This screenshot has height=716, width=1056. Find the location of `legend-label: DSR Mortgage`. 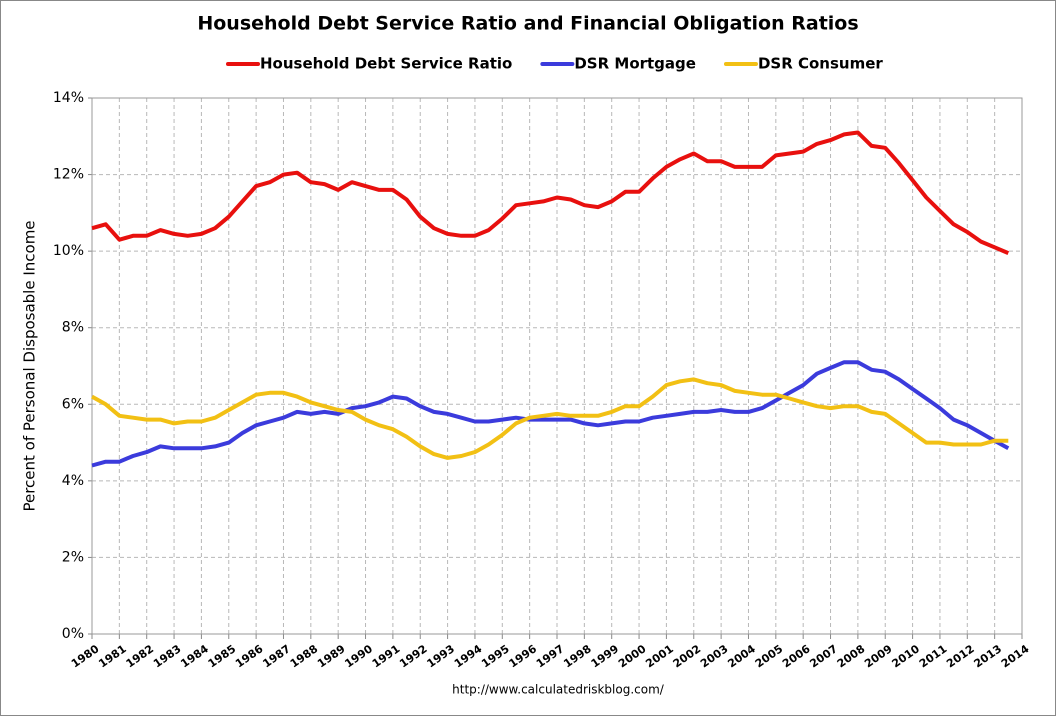

legend-label: DSR Mortgage is located at coordinates (635, 64).